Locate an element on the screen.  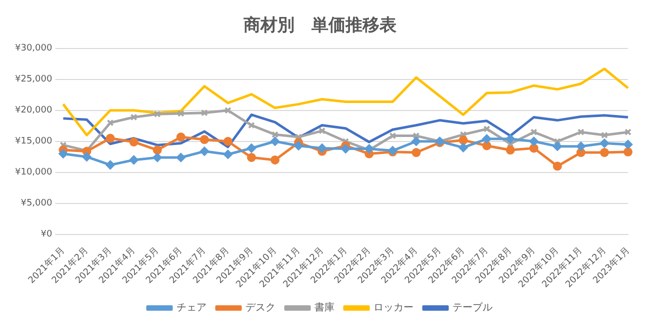
legend-label: 書庫 is located at coordinates (324, 308).